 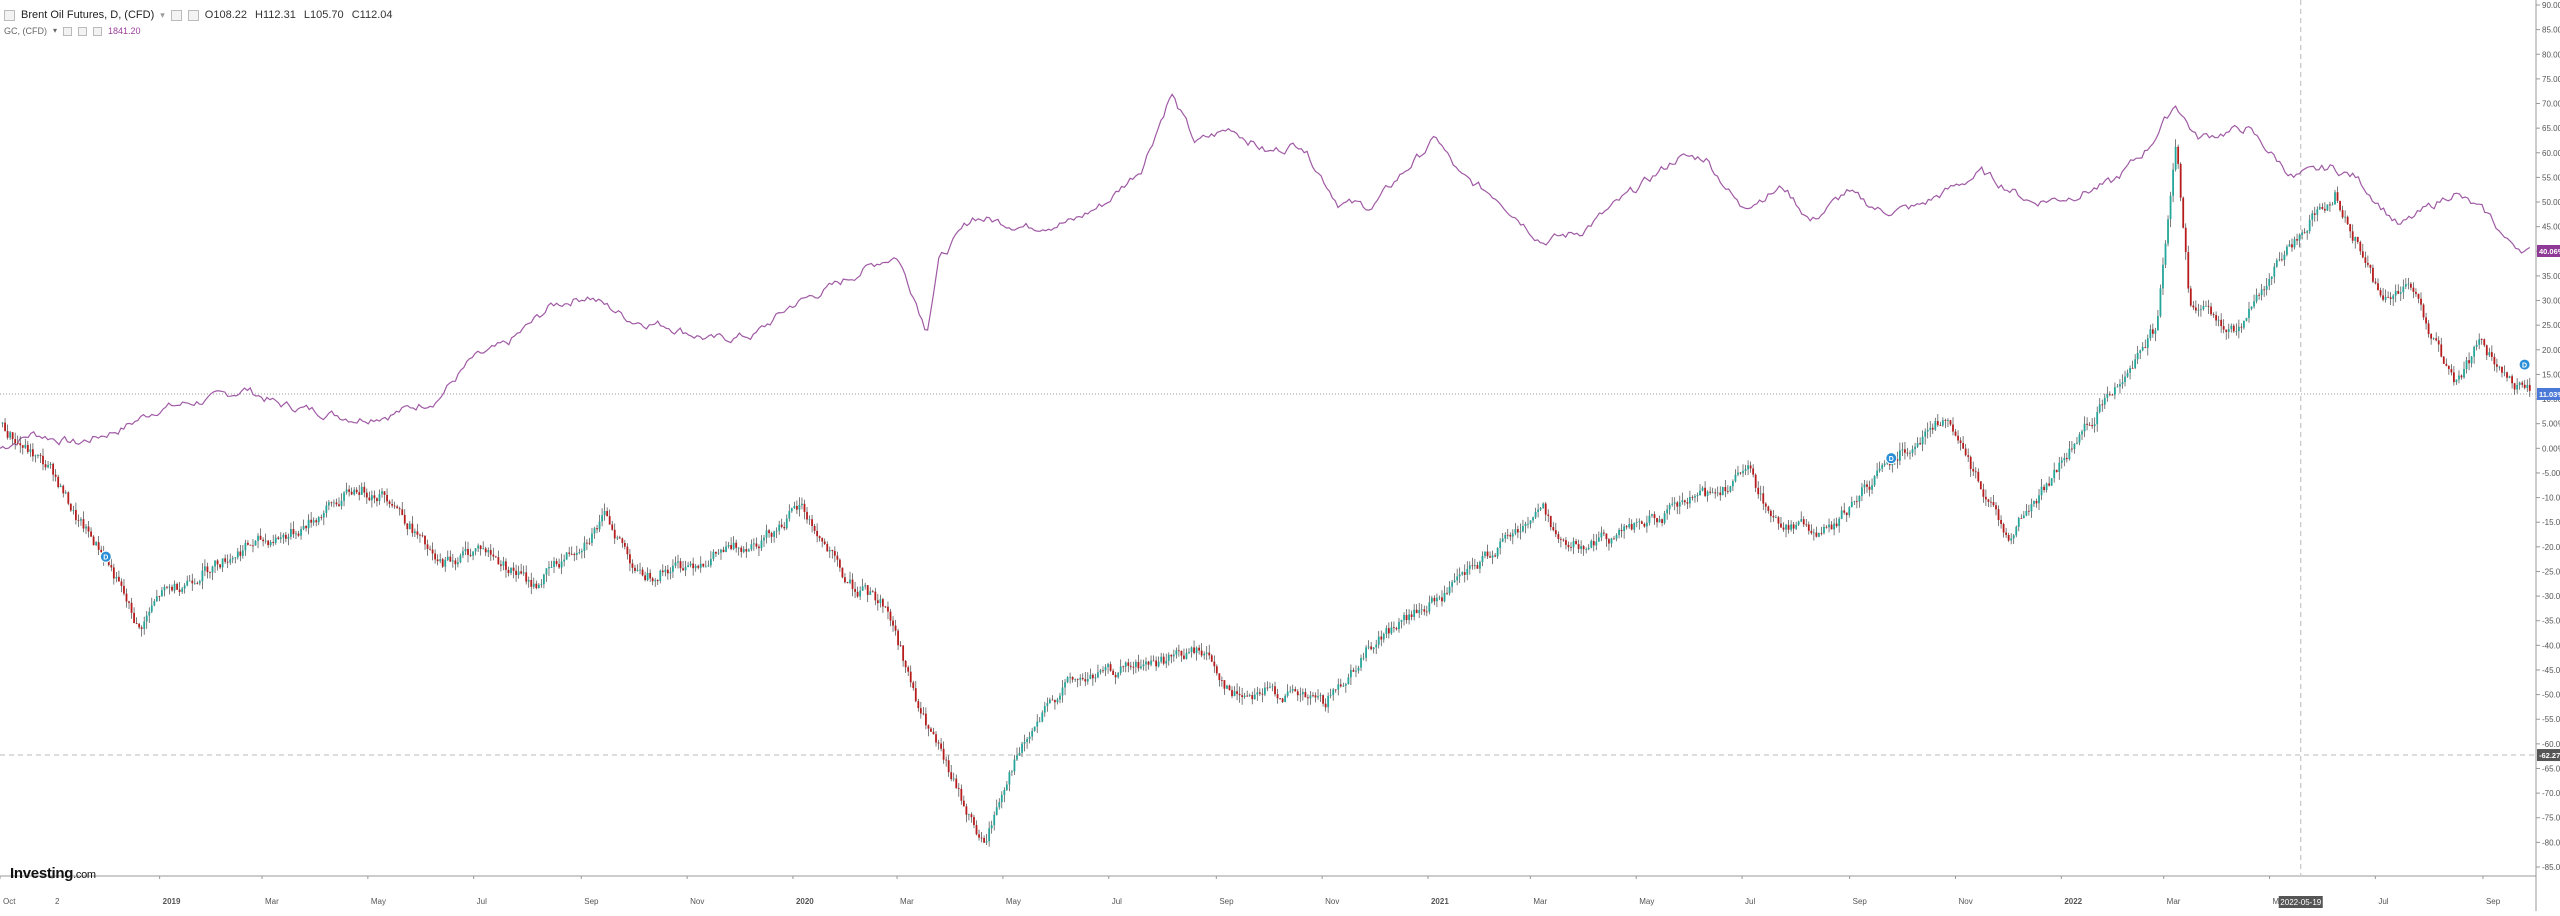 What do you see at coordinates (272, 901) in the screenshot?
I see `x-tick-label: Mar` at bounding box center [272, 901].